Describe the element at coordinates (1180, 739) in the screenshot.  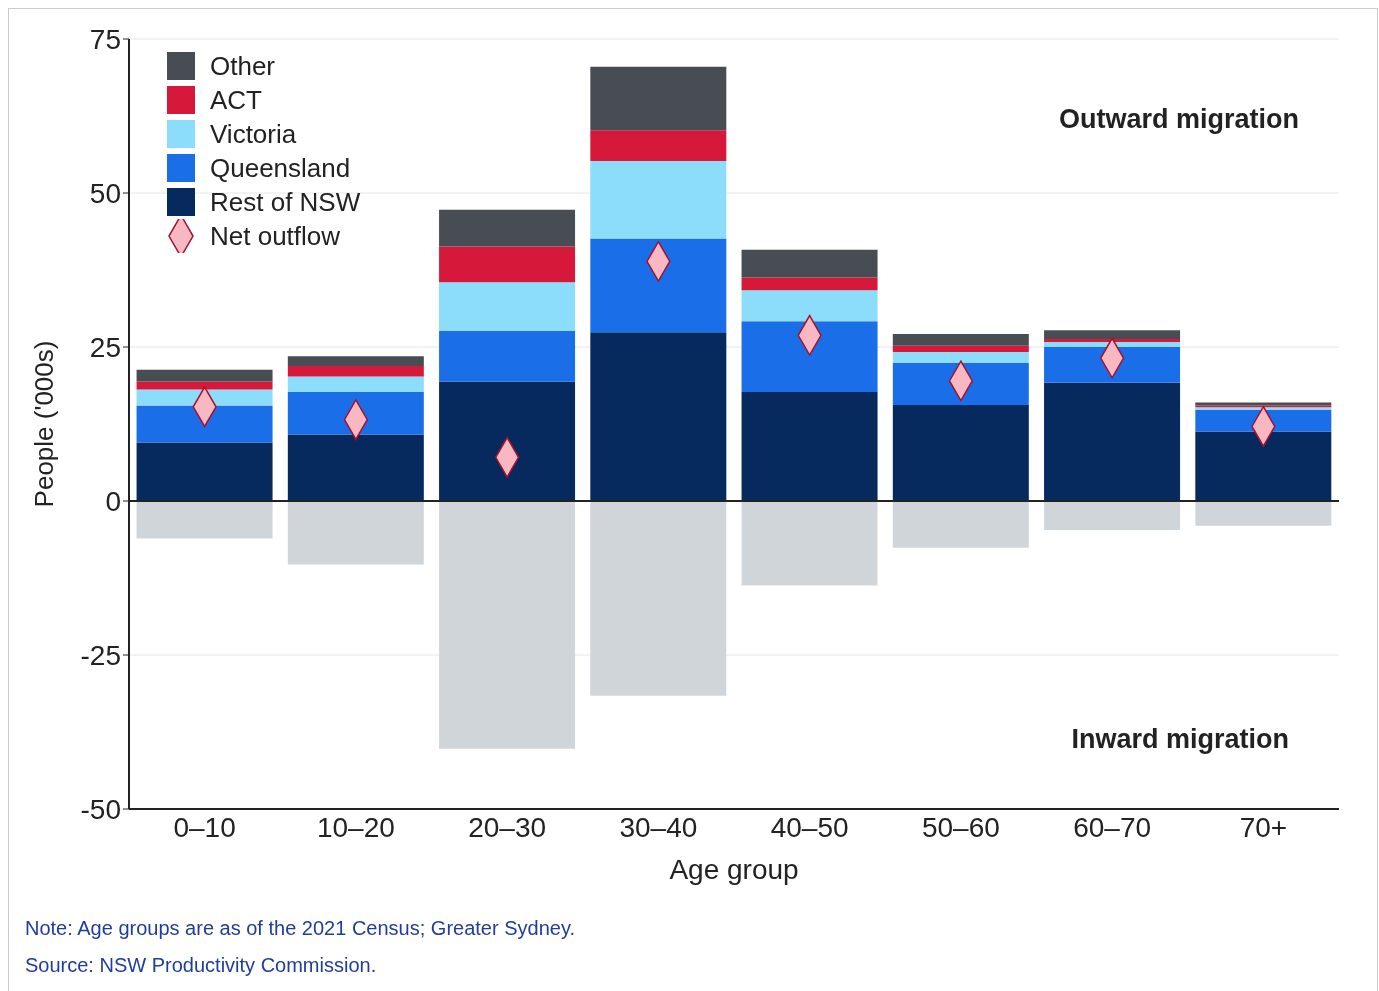
I see `annotation: Inward migration` at that location.